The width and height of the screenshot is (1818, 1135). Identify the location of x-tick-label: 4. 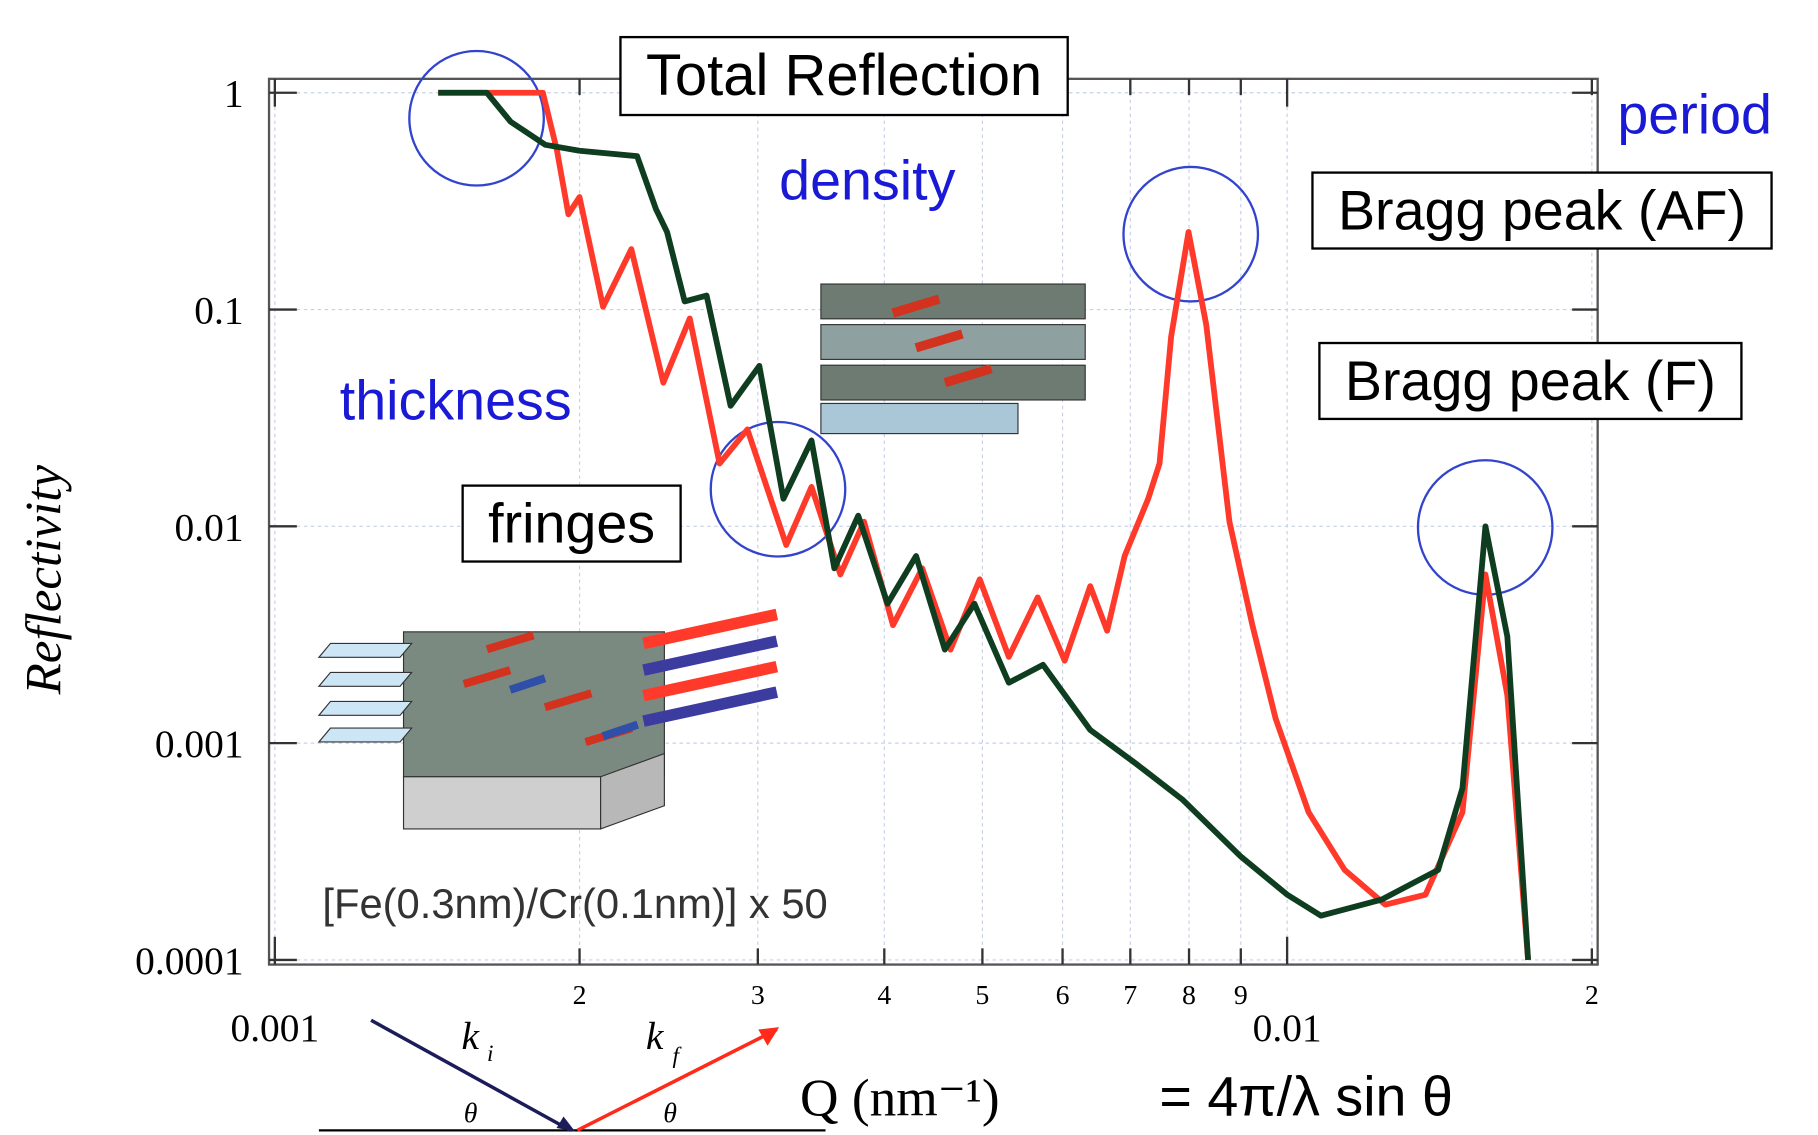
(884, 995).